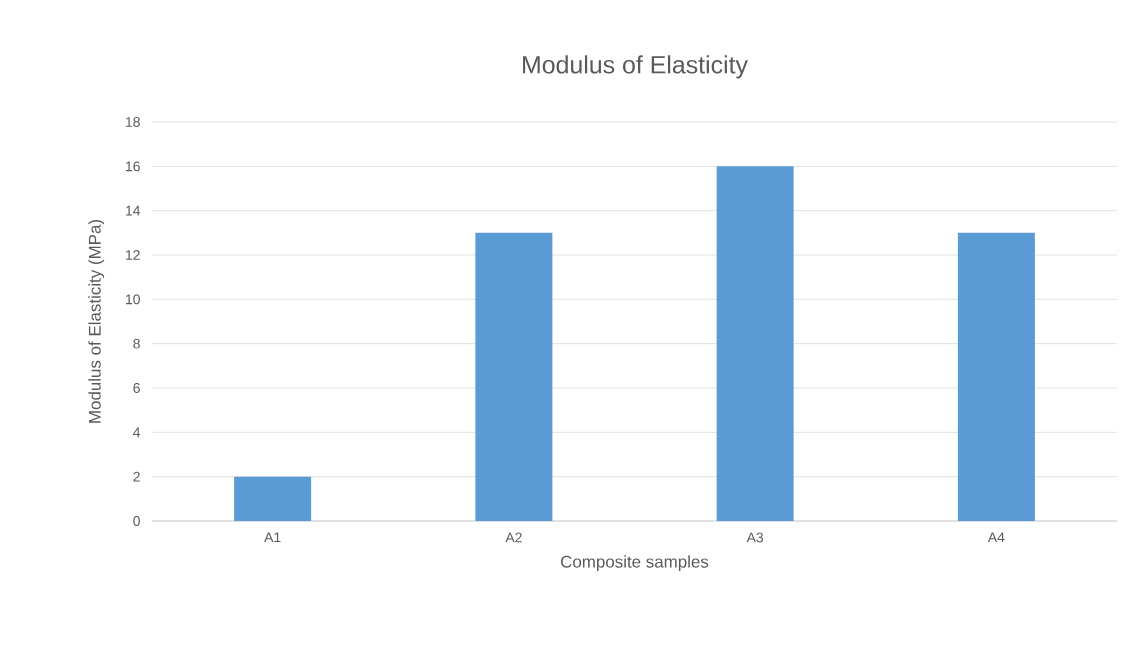 This screenshot has height=646, width=1147. Describe the element at coordinates (96, 321) in the screenshot. I see `y-axis-title: Modulus of Elasticity (MPa)` at that location.